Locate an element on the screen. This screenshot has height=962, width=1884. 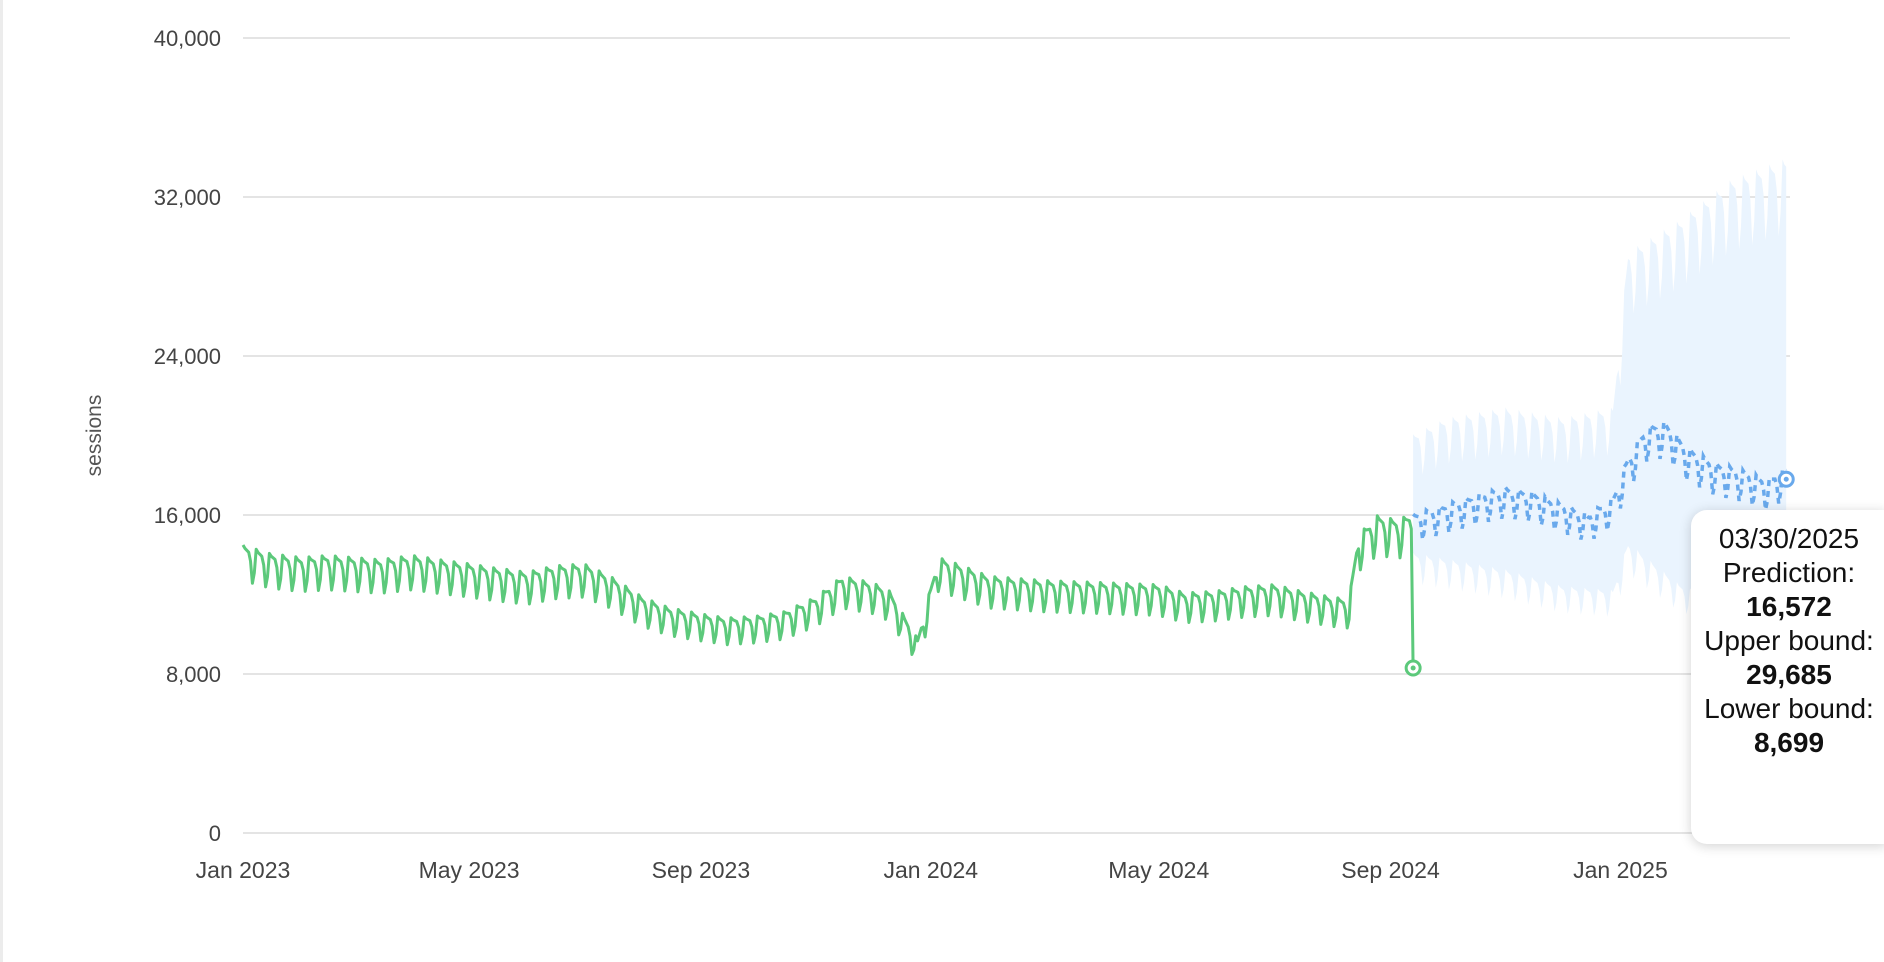
y-tick-label: 24,000 is located at coordinates (187, 356).